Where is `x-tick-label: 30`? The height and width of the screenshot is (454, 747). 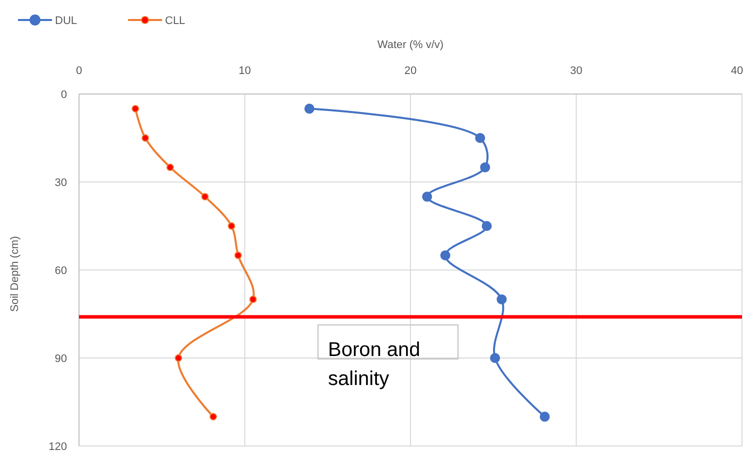
x-tick-label: 30 is located at coordinates (576, 71).